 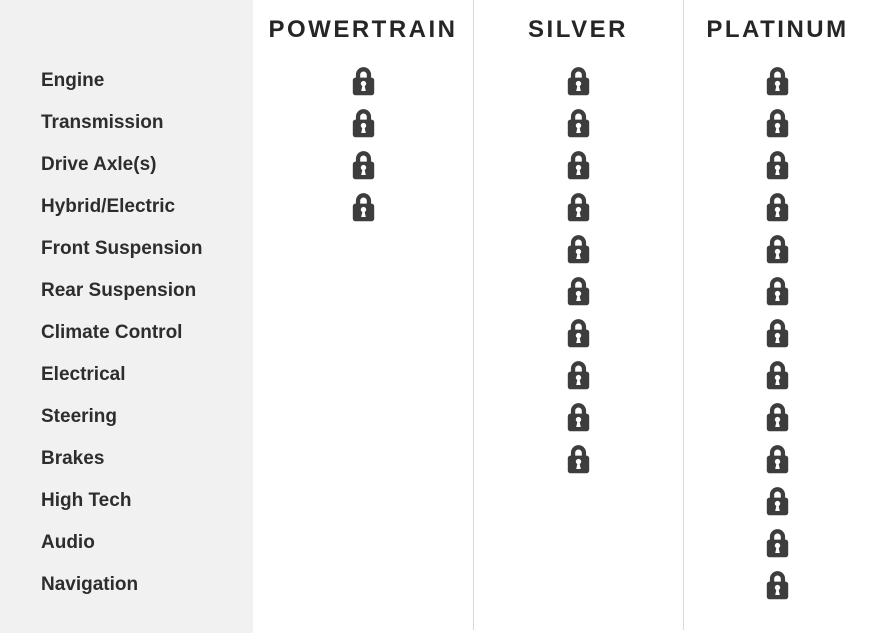 I want to click on table-row: Steering, so click(x=436, y=417).